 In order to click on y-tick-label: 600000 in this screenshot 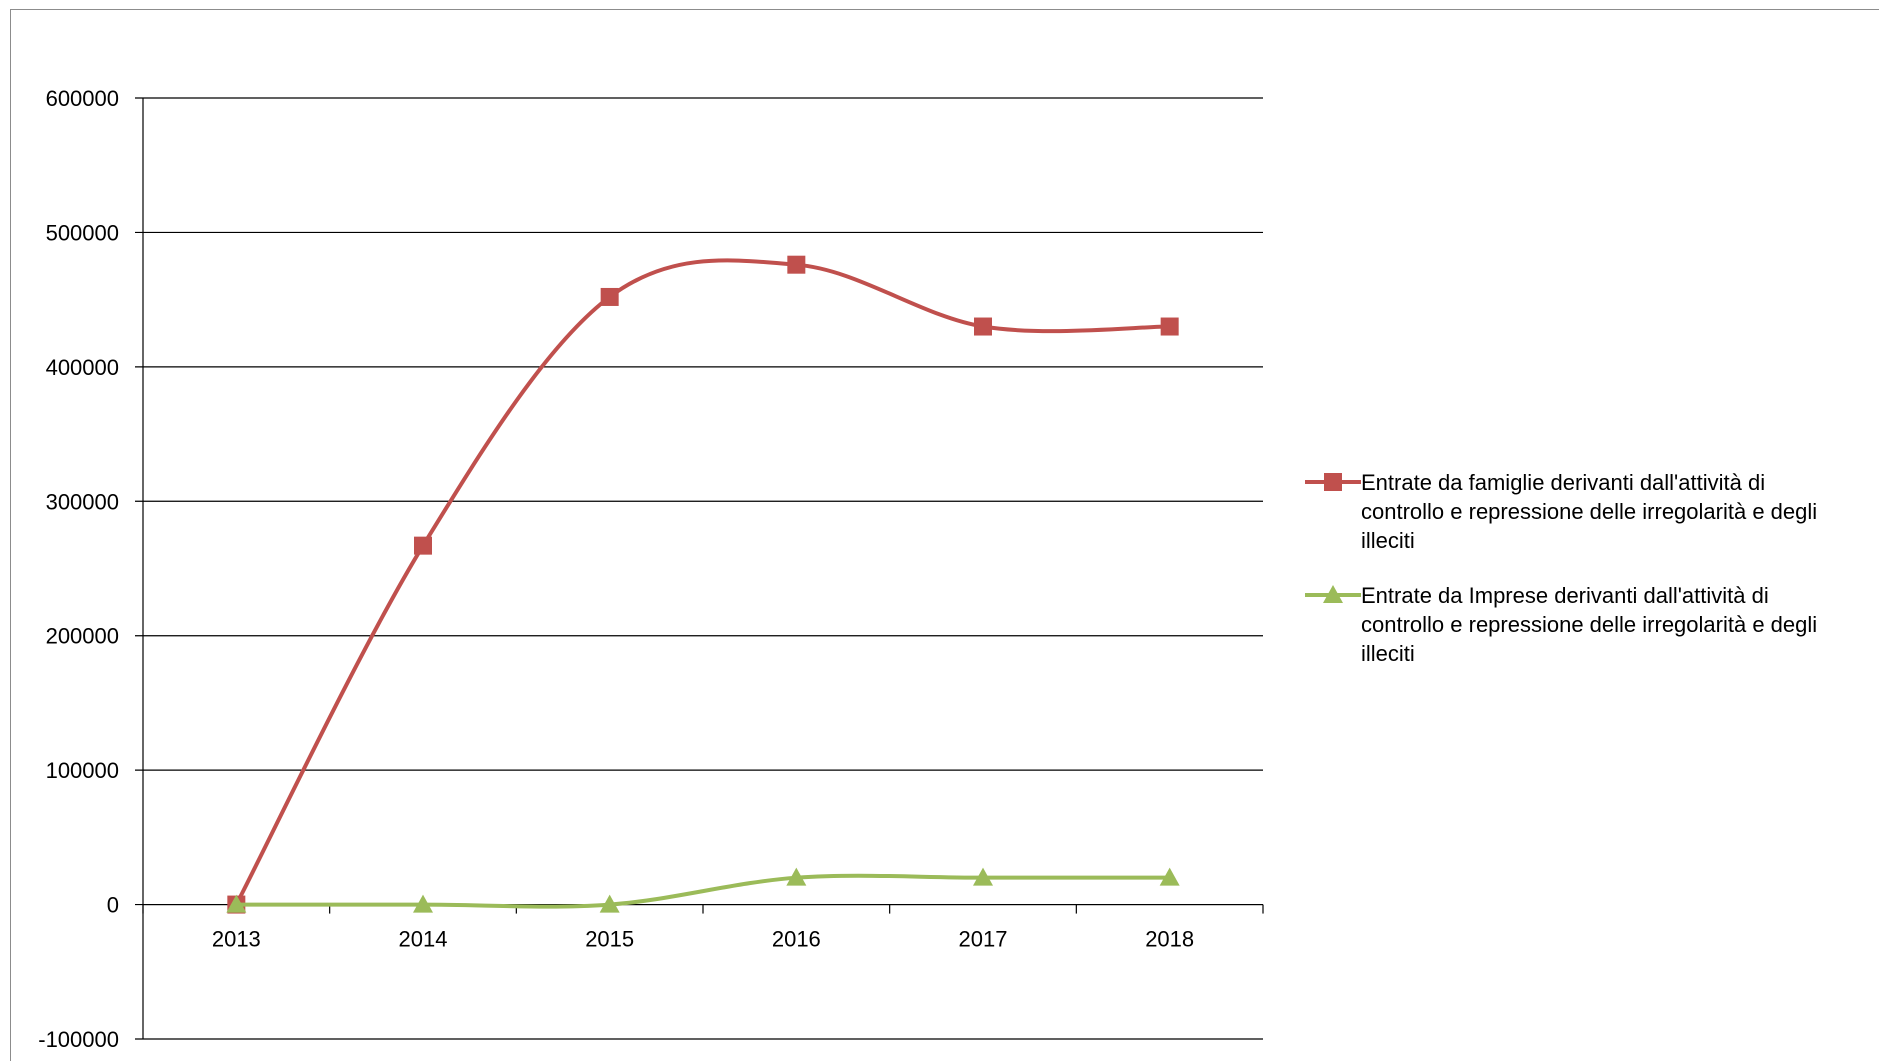, I will do `click(82, 98)`.